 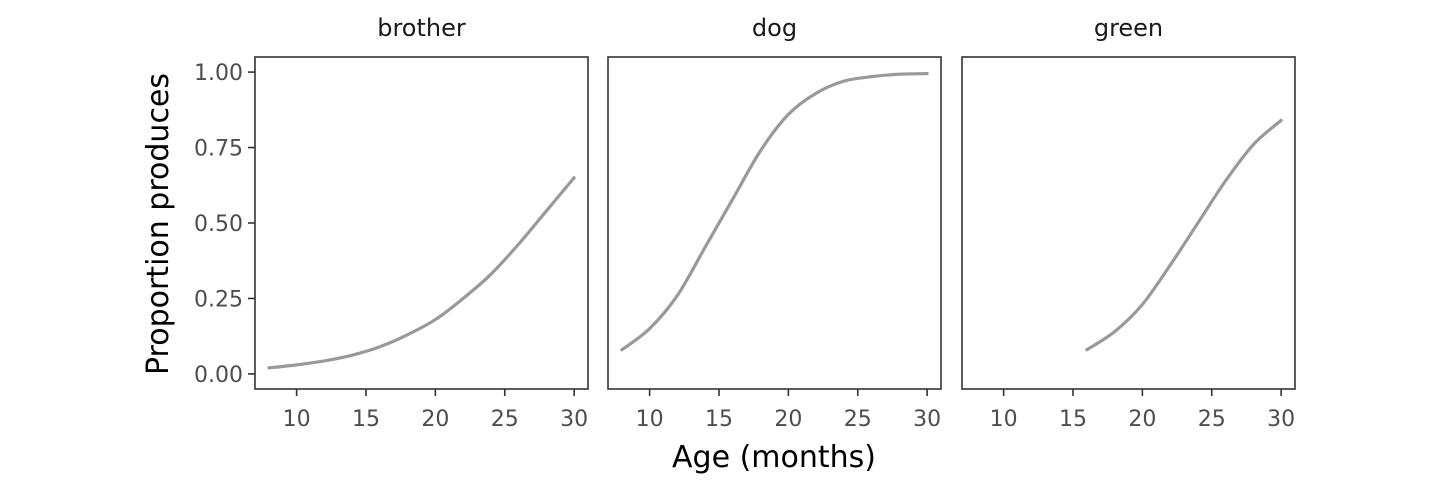 What do you see at coordinates (1128, 28) in the screenshot?
I see `panel-title: green` at bounding box center [1128, 28].